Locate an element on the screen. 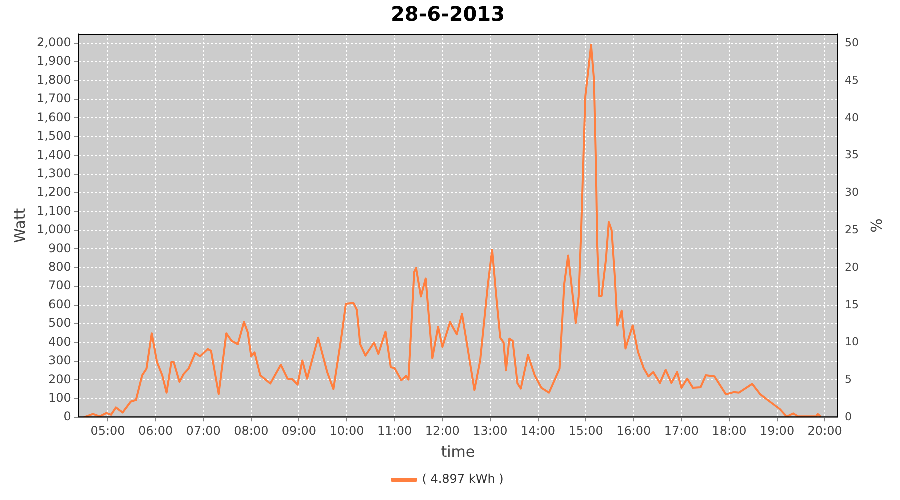 The width and height of the screenshot is (900, 500). x-tick-label: 08:00 is located at coordinates (251, 431).